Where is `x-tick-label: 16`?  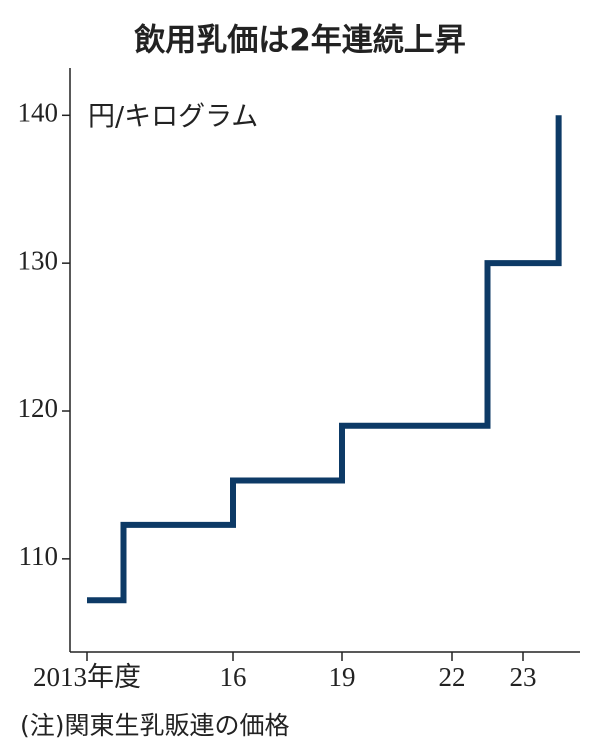
x-tick-label: 16 is located at coordinates (233, 677).